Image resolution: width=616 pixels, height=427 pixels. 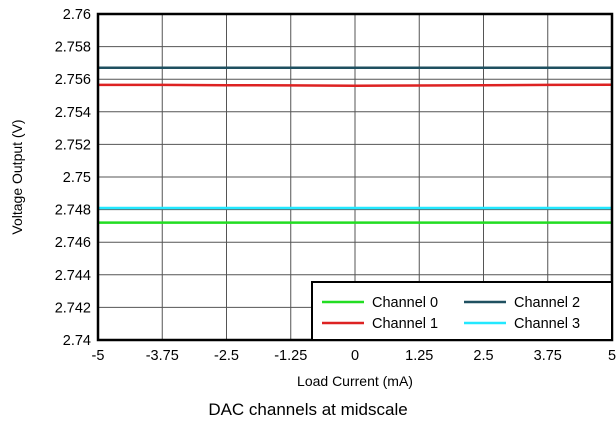 What do you see at coordinates (73, 80) in the screenshot?
I see `y-tick-label: 2.756` at bounding box center [73, 80].